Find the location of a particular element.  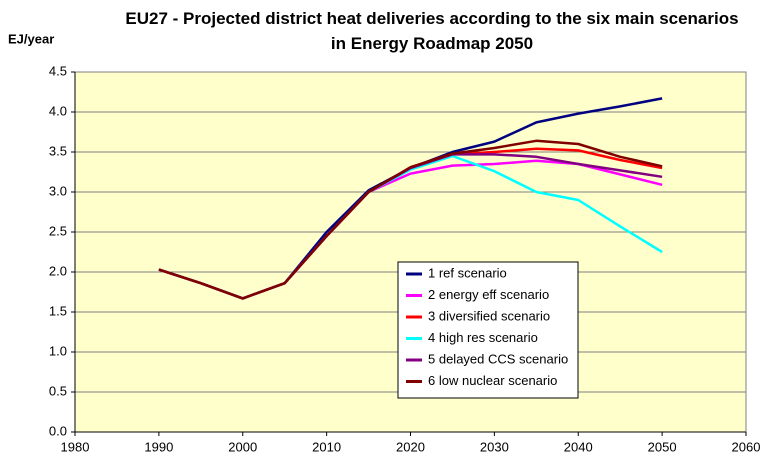

y-tick-label: 4.5 is located at coordinates (58, 70).